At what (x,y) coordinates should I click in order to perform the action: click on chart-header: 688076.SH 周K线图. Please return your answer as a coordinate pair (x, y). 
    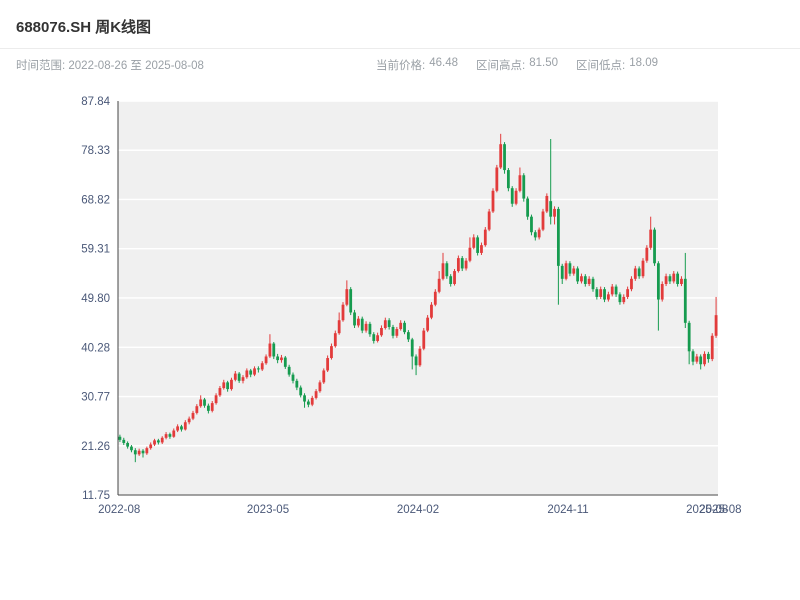
    Looking at the image, I should click on (400, 24).